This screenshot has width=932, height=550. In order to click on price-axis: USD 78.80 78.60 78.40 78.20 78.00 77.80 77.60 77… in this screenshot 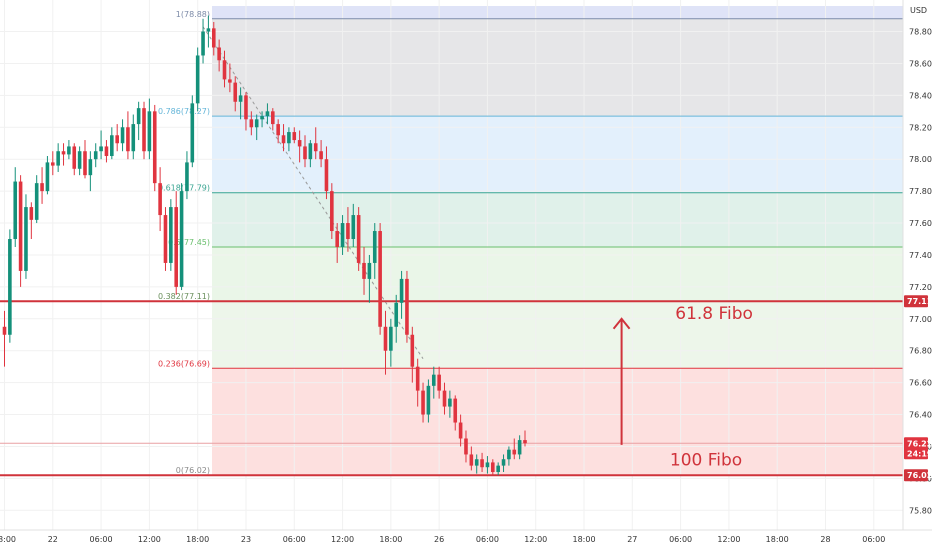, I will do `click(917, 275)`.